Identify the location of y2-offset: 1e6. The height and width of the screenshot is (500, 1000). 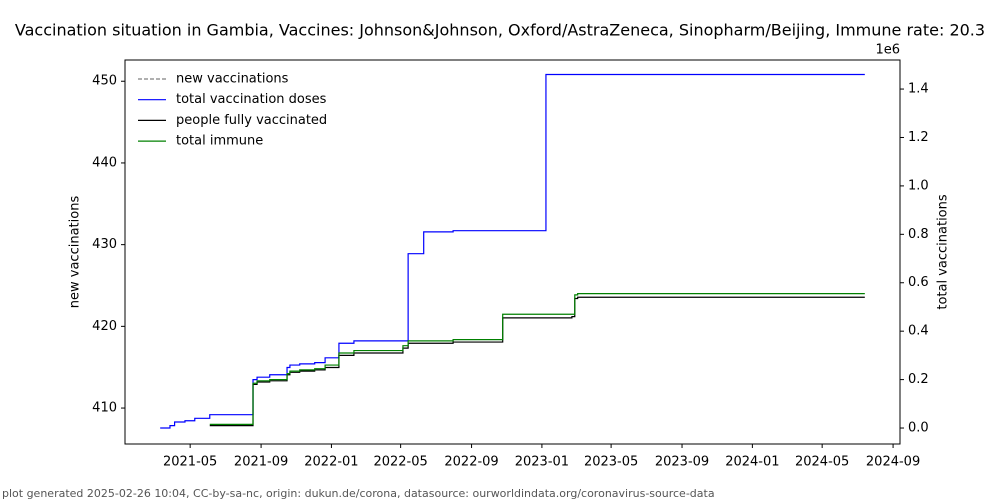
(887, 50).